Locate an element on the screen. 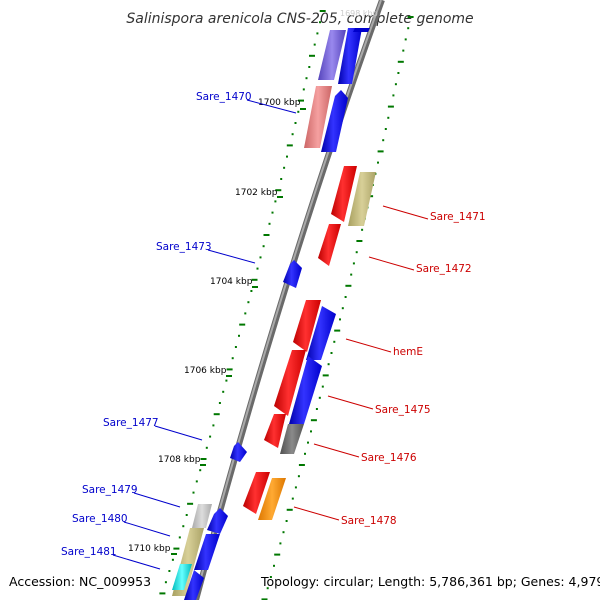 This screenshot has height=600, width=600. scale-label-1704: 1704 kbp is located at coordinates (231, 282).